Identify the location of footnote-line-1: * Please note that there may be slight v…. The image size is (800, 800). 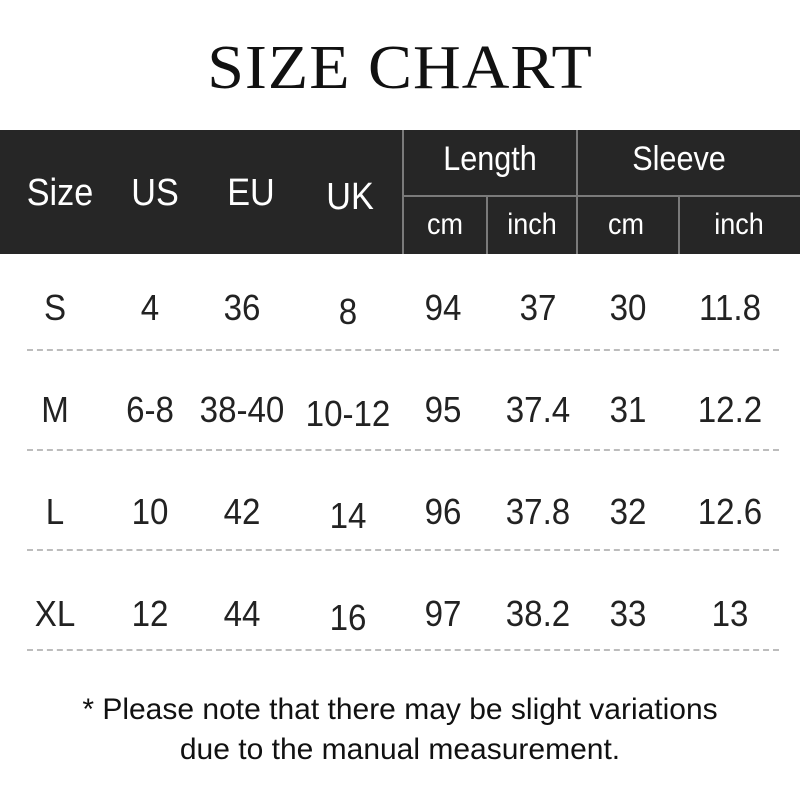
(400, 709).